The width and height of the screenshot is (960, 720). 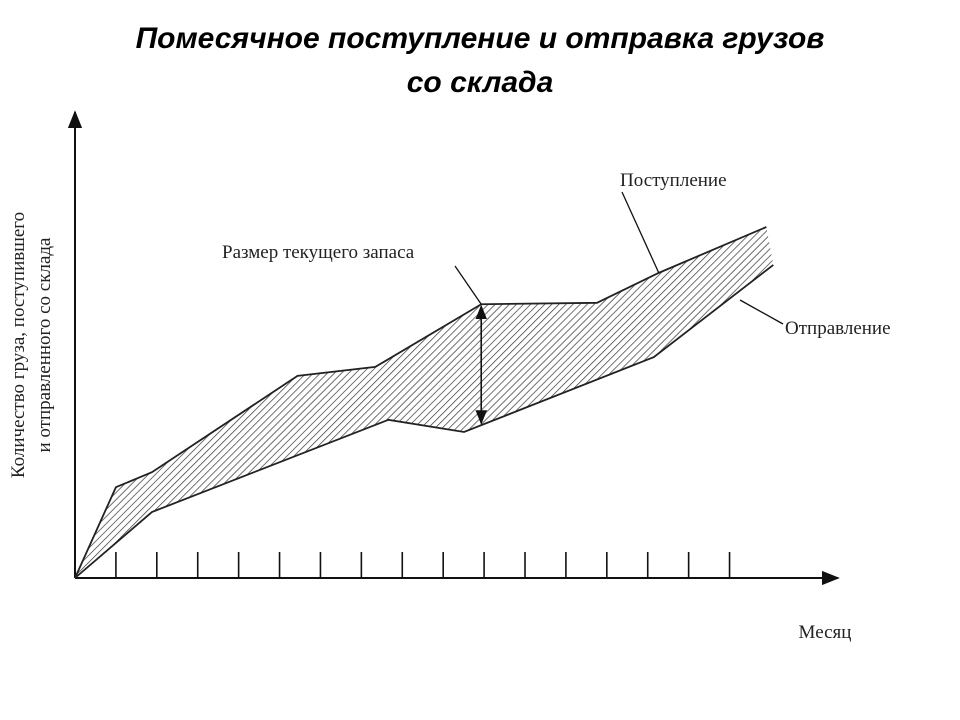 What do you see at coordinates (318, 252) in the screenshot?
I see `annotation: Размер текущего запаса` at bounding box center [318, 252].